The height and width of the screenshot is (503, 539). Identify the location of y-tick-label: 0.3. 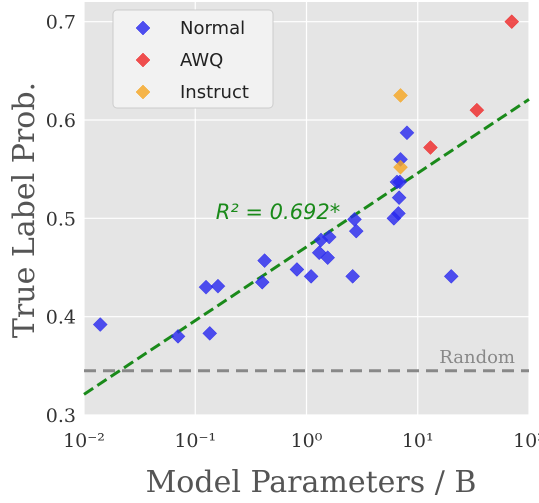
(61, 416).